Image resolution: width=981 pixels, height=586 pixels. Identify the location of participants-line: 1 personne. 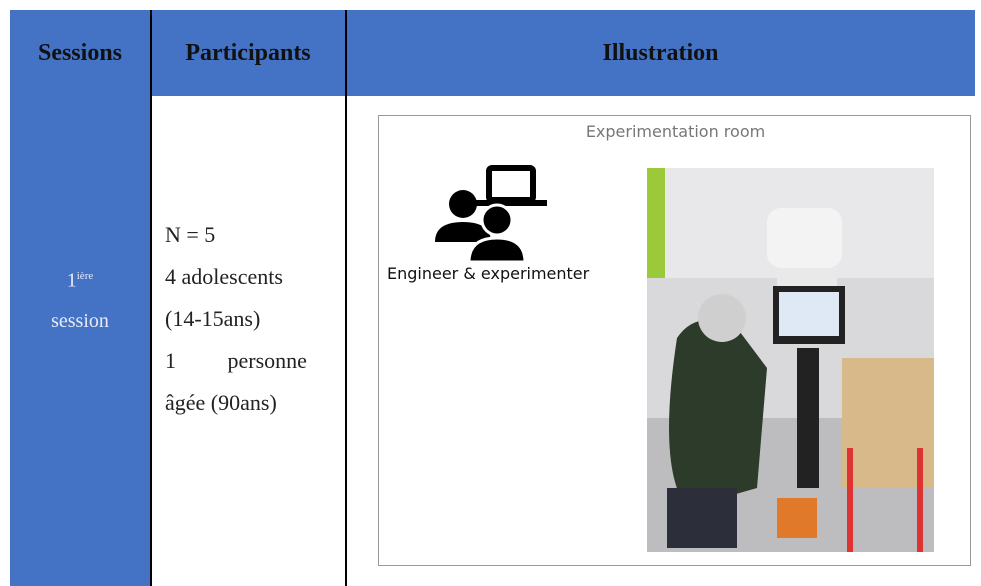
(236, 360).